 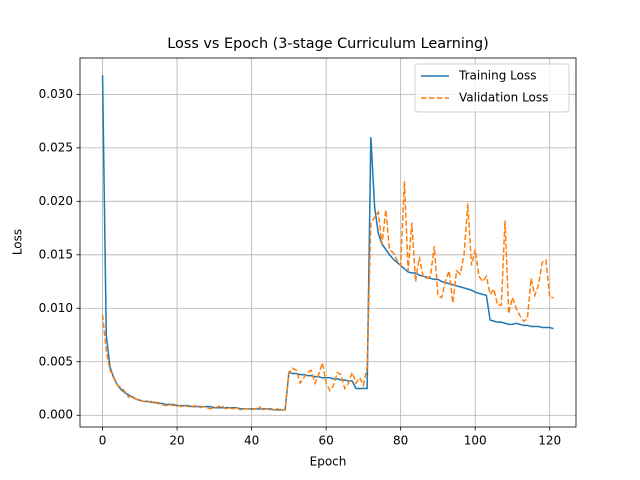 What do you see at coordinates (325, 441) in the screenshot?
I see `x-tick-label: 60` at bounding box center [325, 441].